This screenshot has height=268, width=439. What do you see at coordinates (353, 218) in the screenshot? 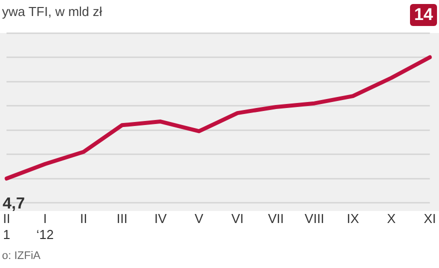
I see `x-tick-label: IX` at bounding box center [353, 218].